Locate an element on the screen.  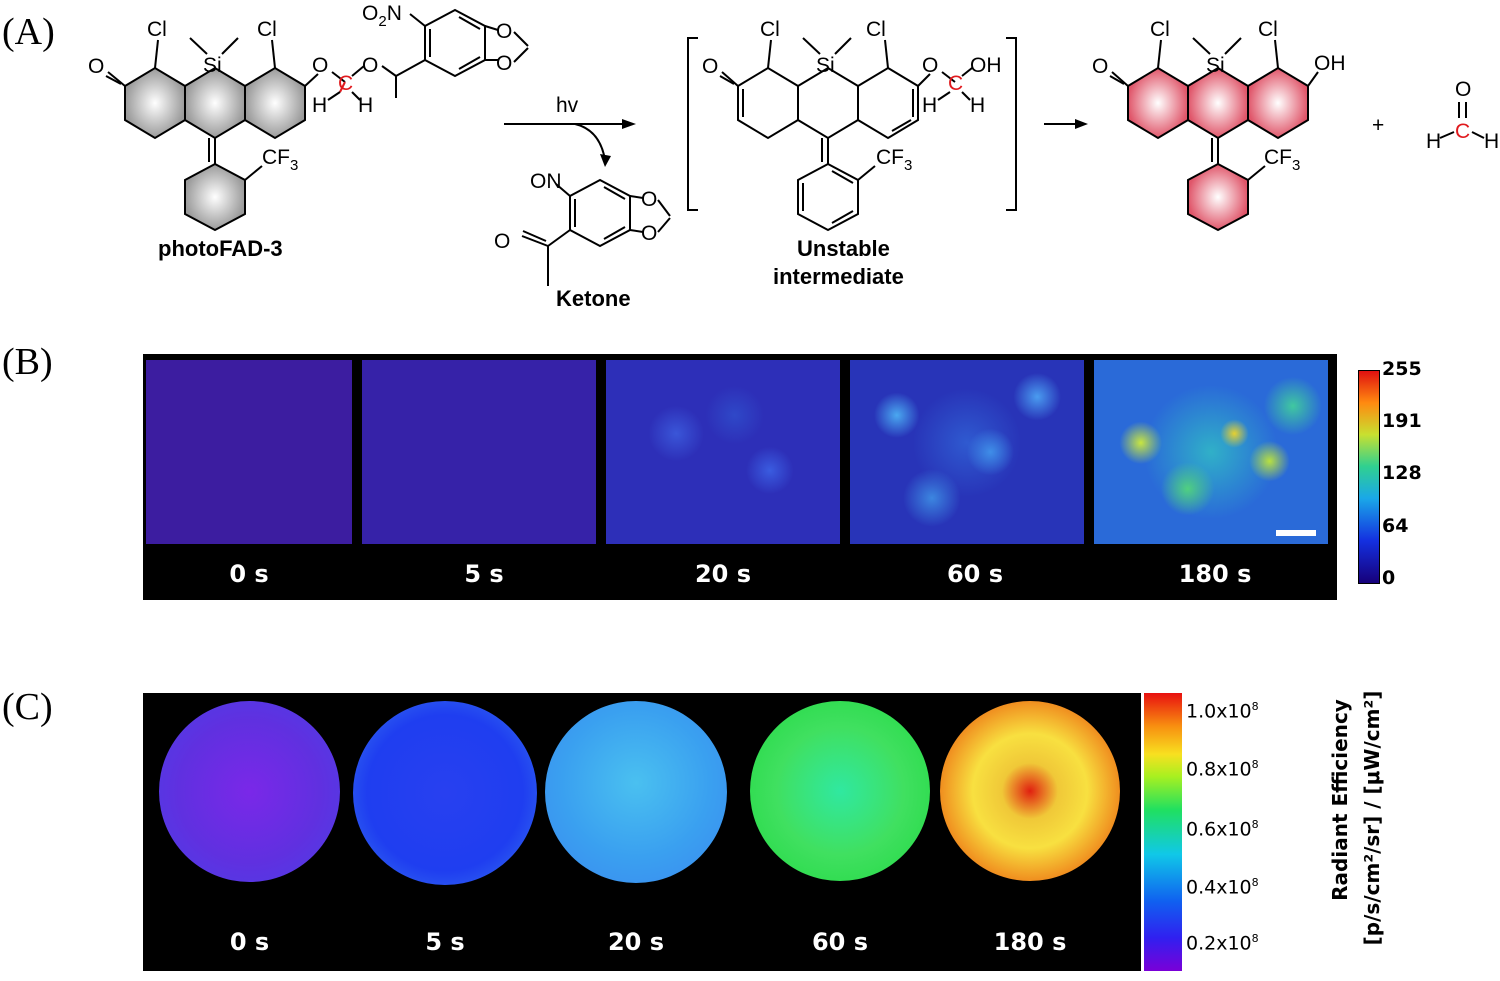
reactant-molecule: O Cl Cl Si O C O H H O2N O O is located at coordinates (308, 131).